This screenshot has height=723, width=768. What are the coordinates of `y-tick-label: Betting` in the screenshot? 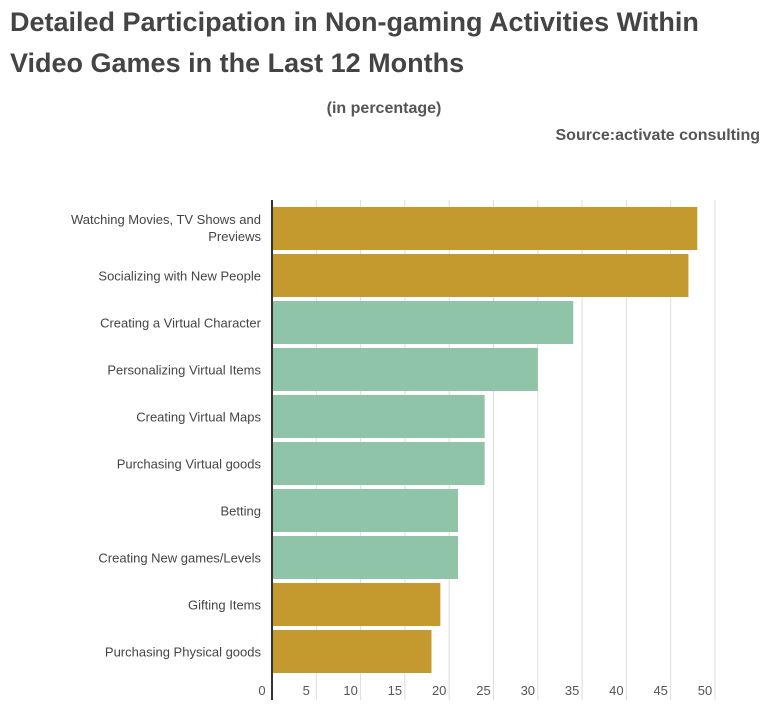 It's located at (241, 511).